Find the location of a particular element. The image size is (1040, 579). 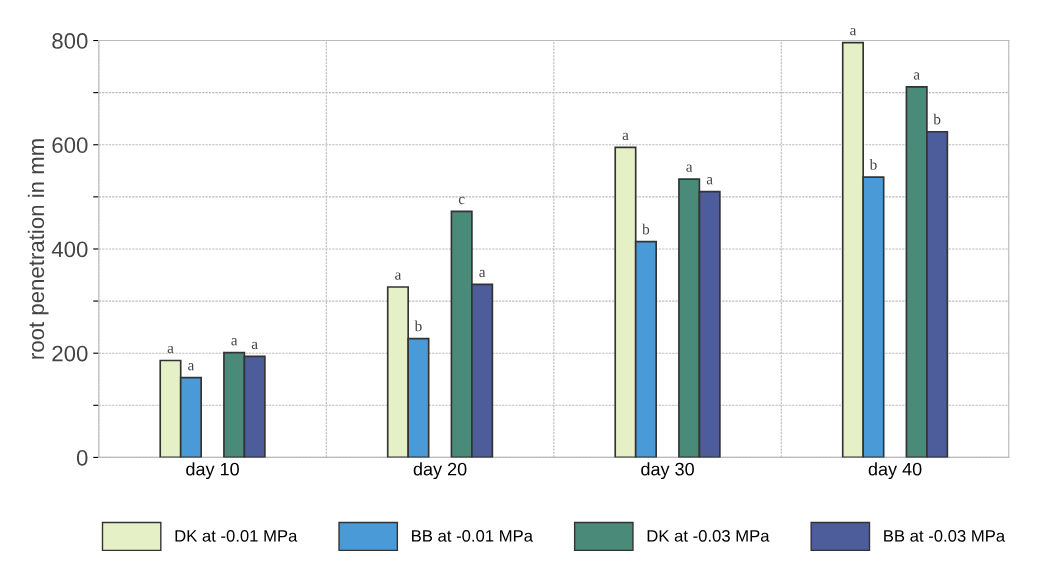

legend-label: BB at -0.03 MPa is located at coordinates (945, 535).